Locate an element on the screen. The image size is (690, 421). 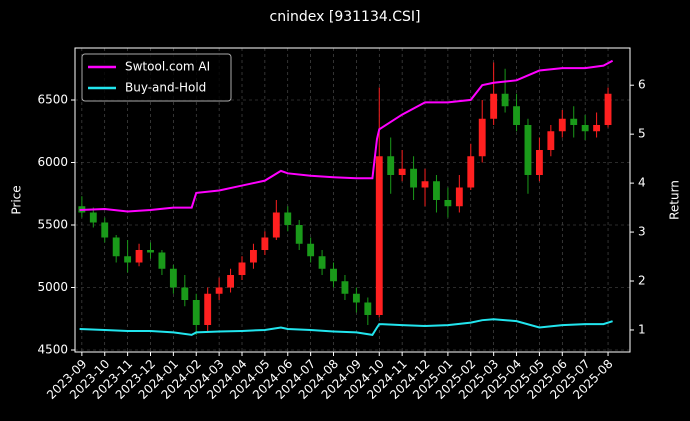
y2-axis-label: Return is located at coordinates (675, 200).